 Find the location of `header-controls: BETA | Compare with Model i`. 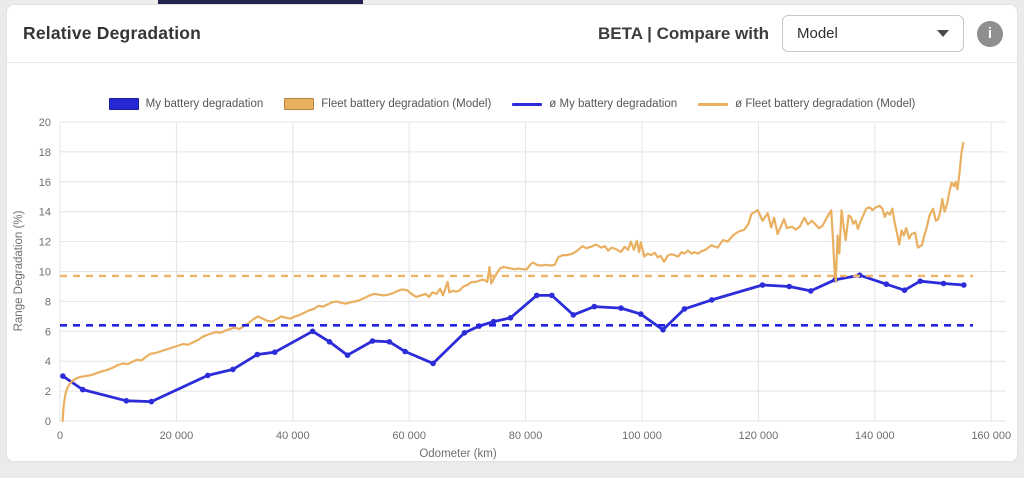

header-controls: BETA | Compare with Model i is located at coordinates (800, 33).